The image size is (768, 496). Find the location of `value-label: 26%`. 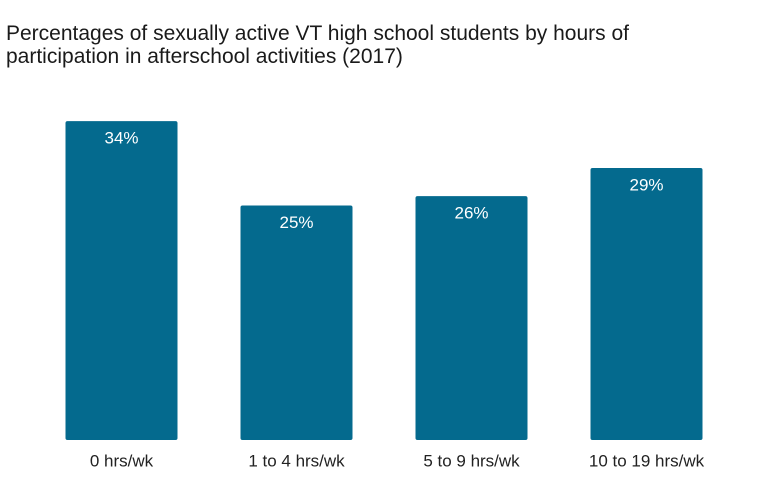

value-label: 26% is located at coordinates (471, 213).